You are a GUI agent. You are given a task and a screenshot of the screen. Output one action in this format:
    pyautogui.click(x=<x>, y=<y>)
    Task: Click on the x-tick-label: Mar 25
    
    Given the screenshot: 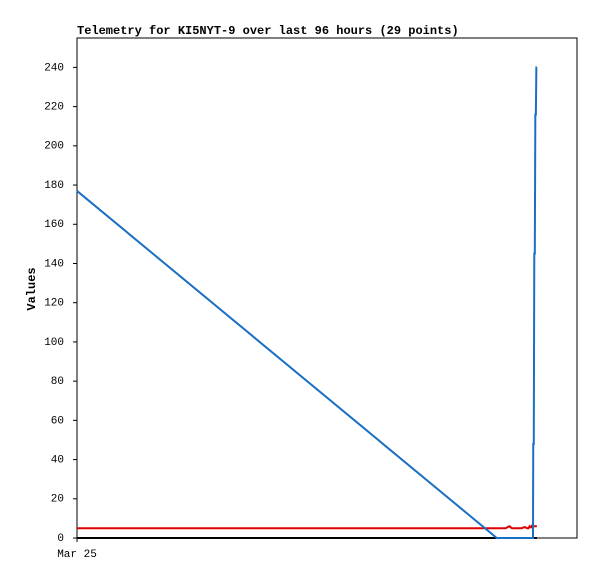 What is the action you would take?
    pyautogui.click(x=77, y=555)
    